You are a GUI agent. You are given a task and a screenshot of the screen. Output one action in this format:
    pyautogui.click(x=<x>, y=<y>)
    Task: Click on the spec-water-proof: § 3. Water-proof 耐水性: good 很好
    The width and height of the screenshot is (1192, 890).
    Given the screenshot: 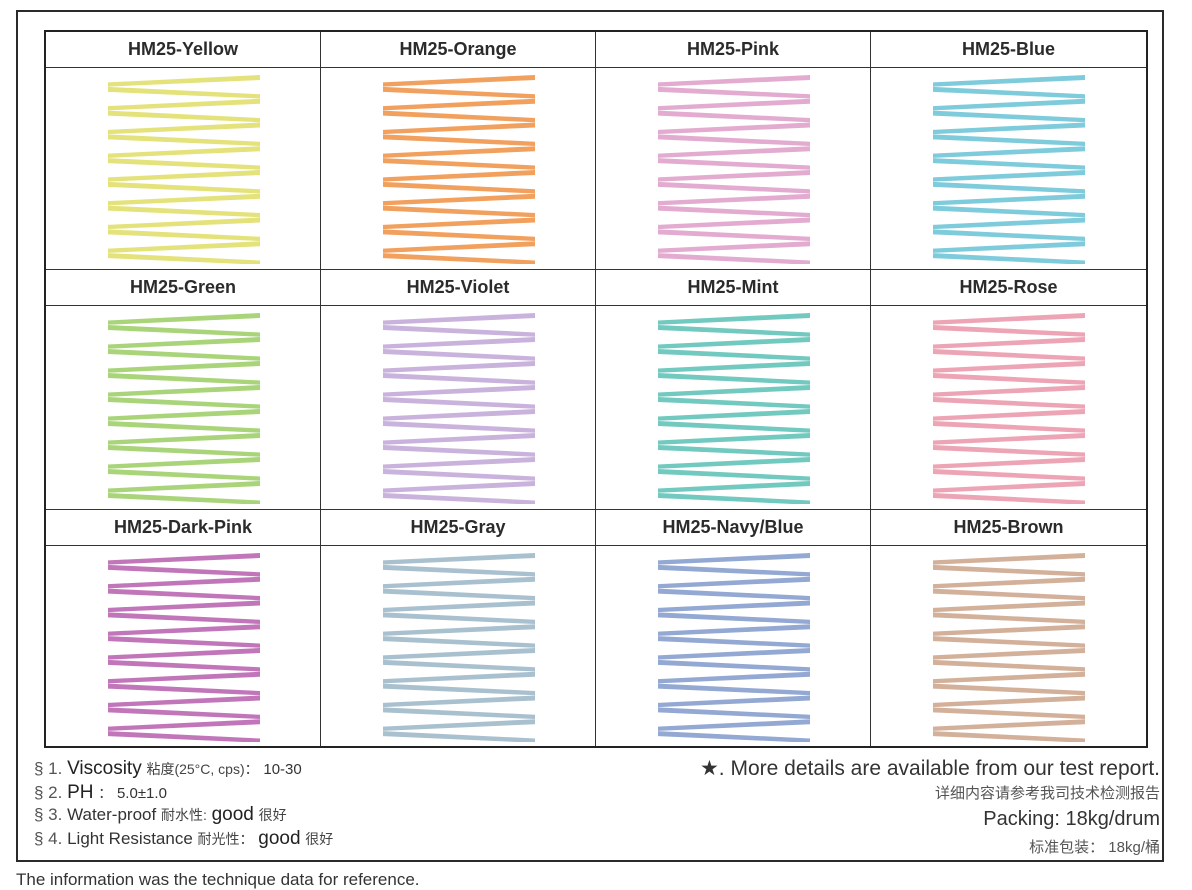 What is the action you would take?
    pyautogui.click(x=160, y=815)
    